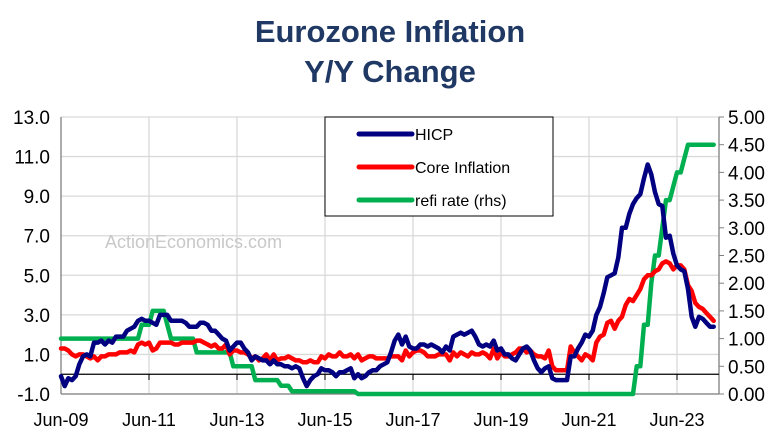  What do you see at coordinates (390, 71) in the screenshot?
I see `chart-subtitle: Y/Y Change` at bounding box center [390, 71].